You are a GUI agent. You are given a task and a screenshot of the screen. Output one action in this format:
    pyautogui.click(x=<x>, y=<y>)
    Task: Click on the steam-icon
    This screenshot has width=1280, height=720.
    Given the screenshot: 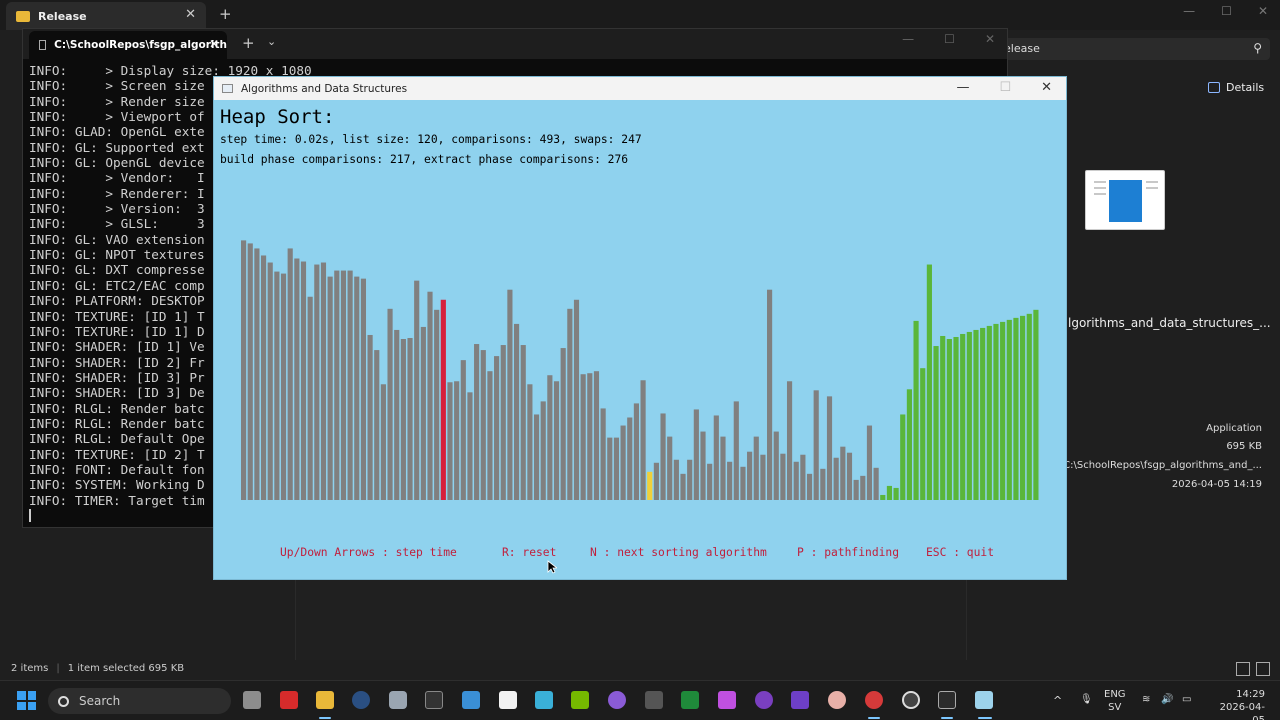 What is the action you would take?
    pyautogui.click(x=361, y=700)
    